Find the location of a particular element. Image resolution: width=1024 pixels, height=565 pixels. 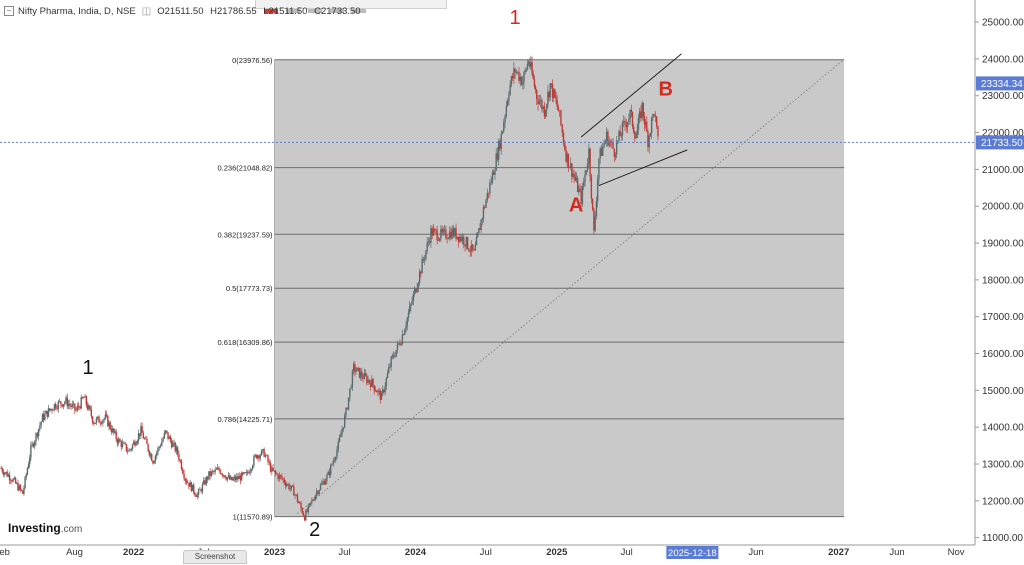

legend-low: L21511.50 is located at coordinates (285, 11).